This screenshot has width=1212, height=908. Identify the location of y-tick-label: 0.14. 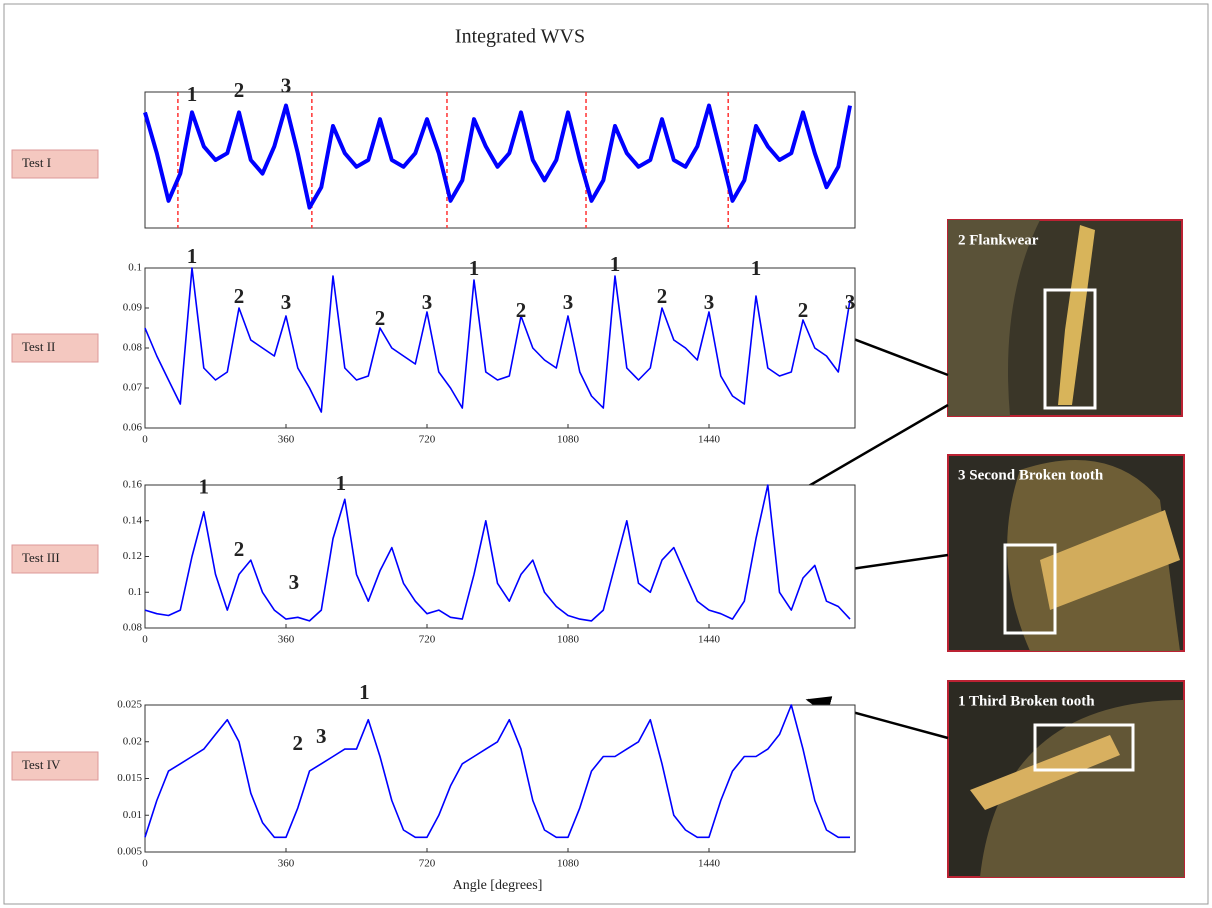
(133, 520).